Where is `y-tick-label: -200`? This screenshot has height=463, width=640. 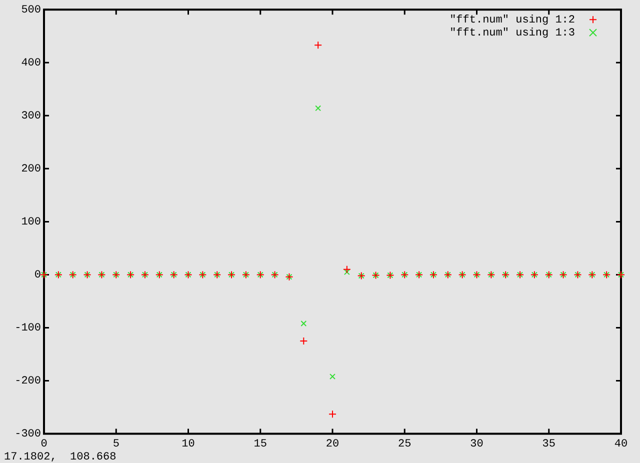
y-tick-label: -200 is located at coordinates (27, 382).